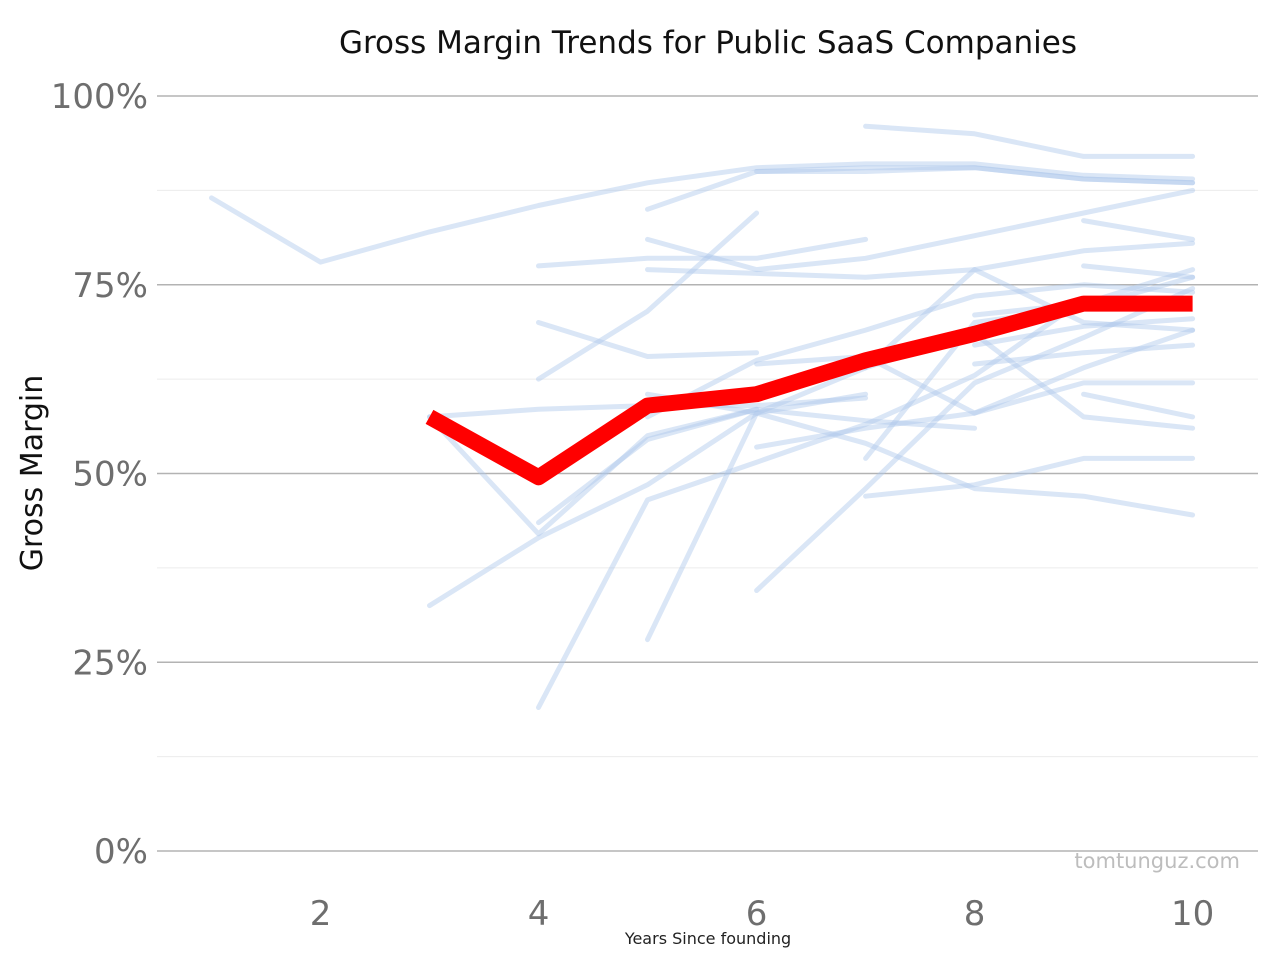 The width and height of the screenshot is (1280, 960). What do you see at coordinates (32, 473) in the screenshot?
I see `y-axis-label: Gross Margin` at bounding box center [32, 473].